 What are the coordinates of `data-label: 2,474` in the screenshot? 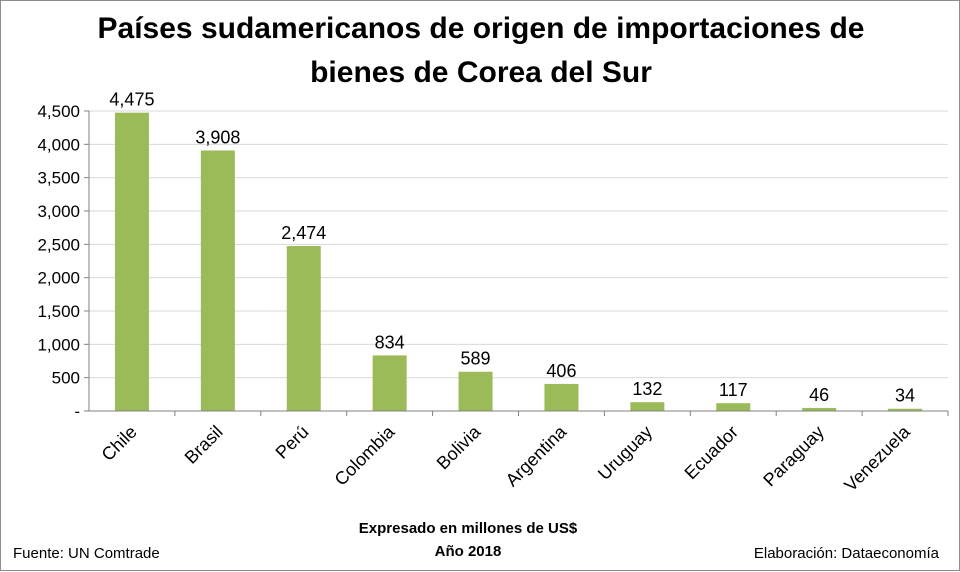 It's located at (303, 233).